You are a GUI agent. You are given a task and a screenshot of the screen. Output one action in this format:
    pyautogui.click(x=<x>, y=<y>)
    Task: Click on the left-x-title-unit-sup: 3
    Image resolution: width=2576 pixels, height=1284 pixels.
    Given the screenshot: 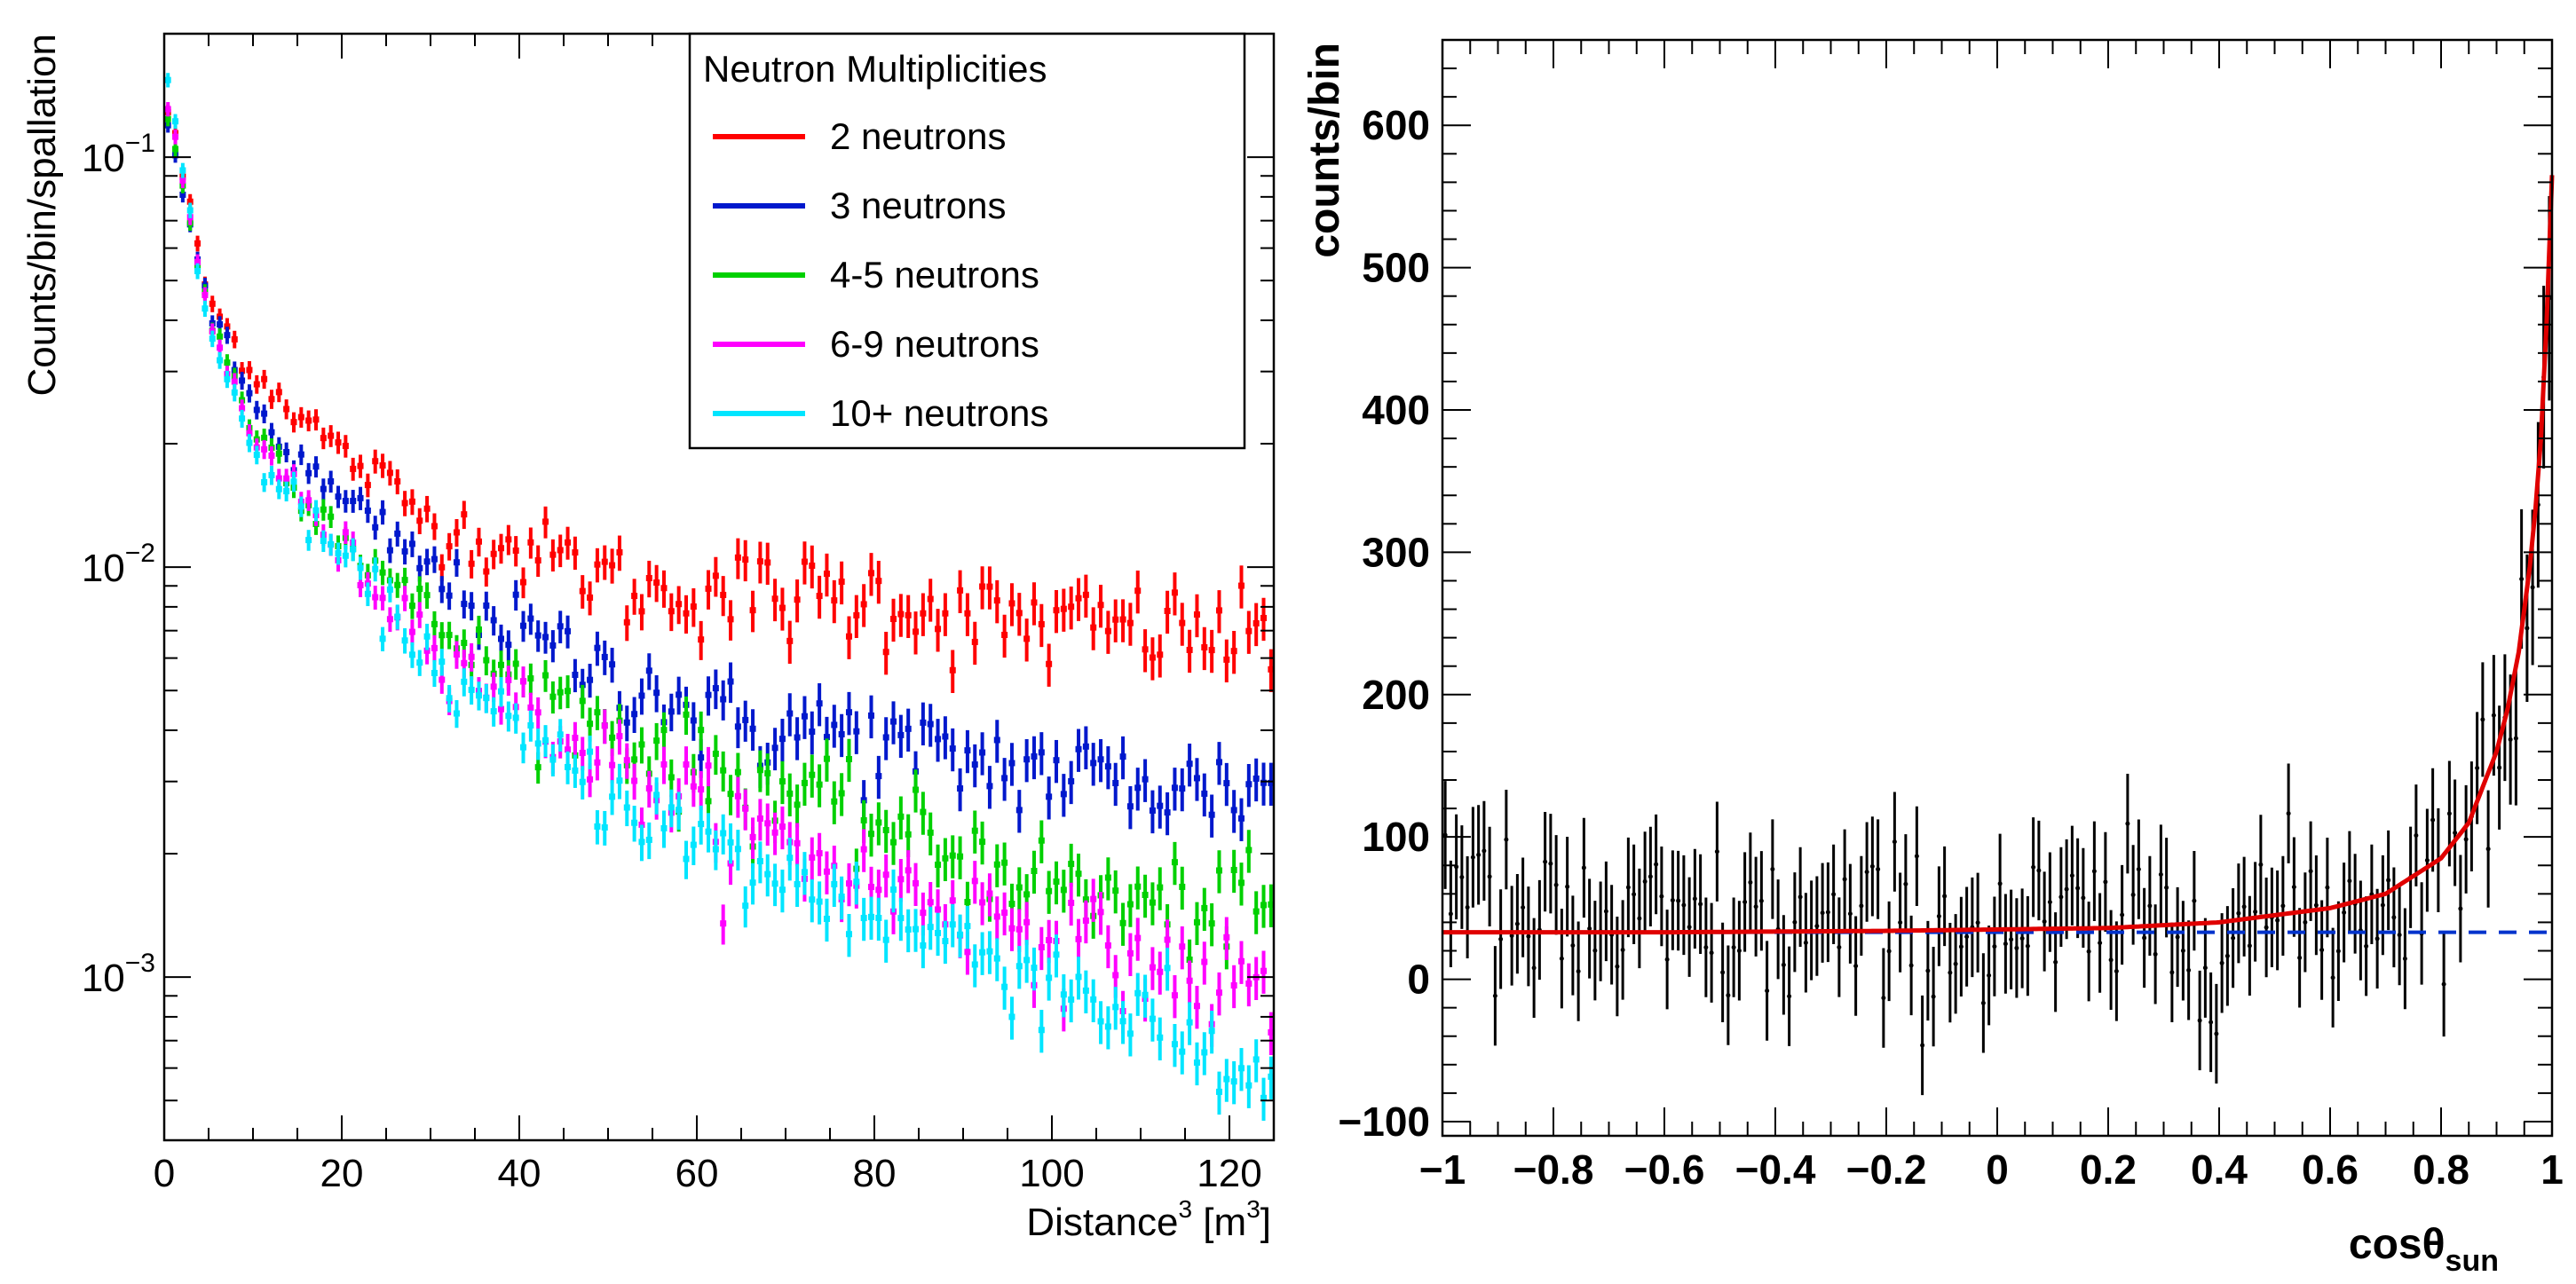 What is the action you would take?
    pyautogui.click(x=1253, y=1209)
    